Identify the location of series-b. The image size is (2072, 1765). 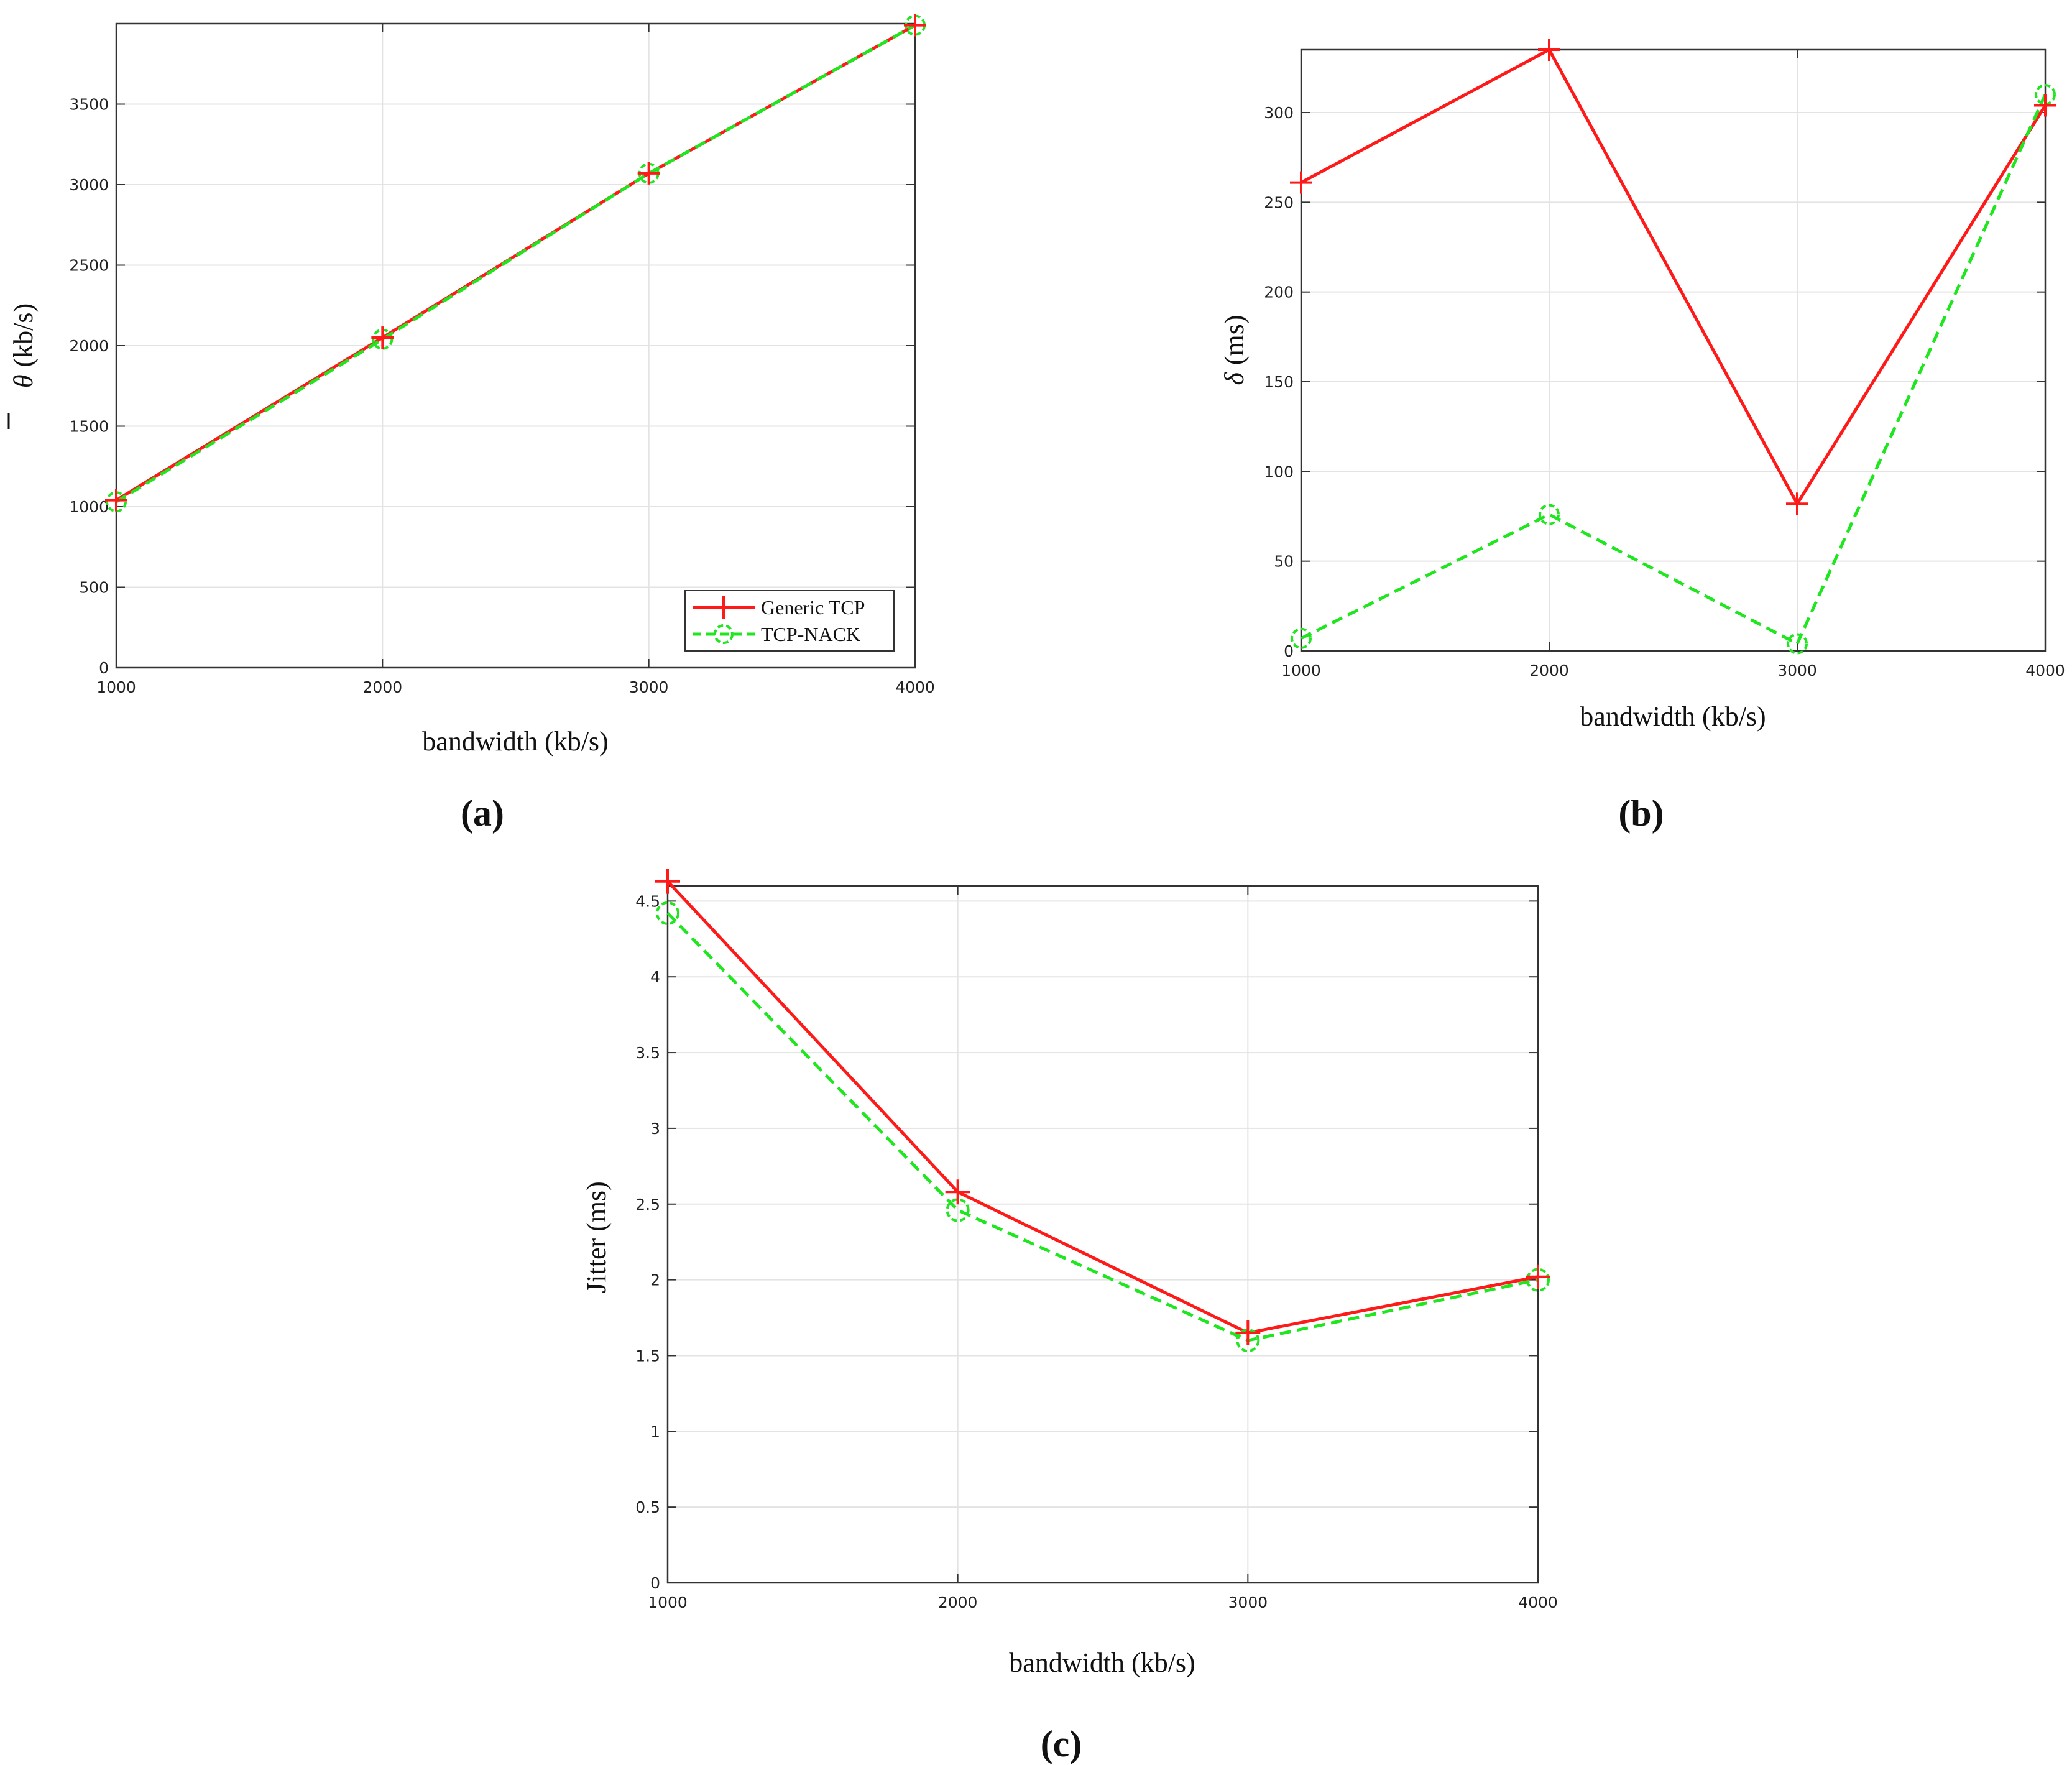
(1673, 347).